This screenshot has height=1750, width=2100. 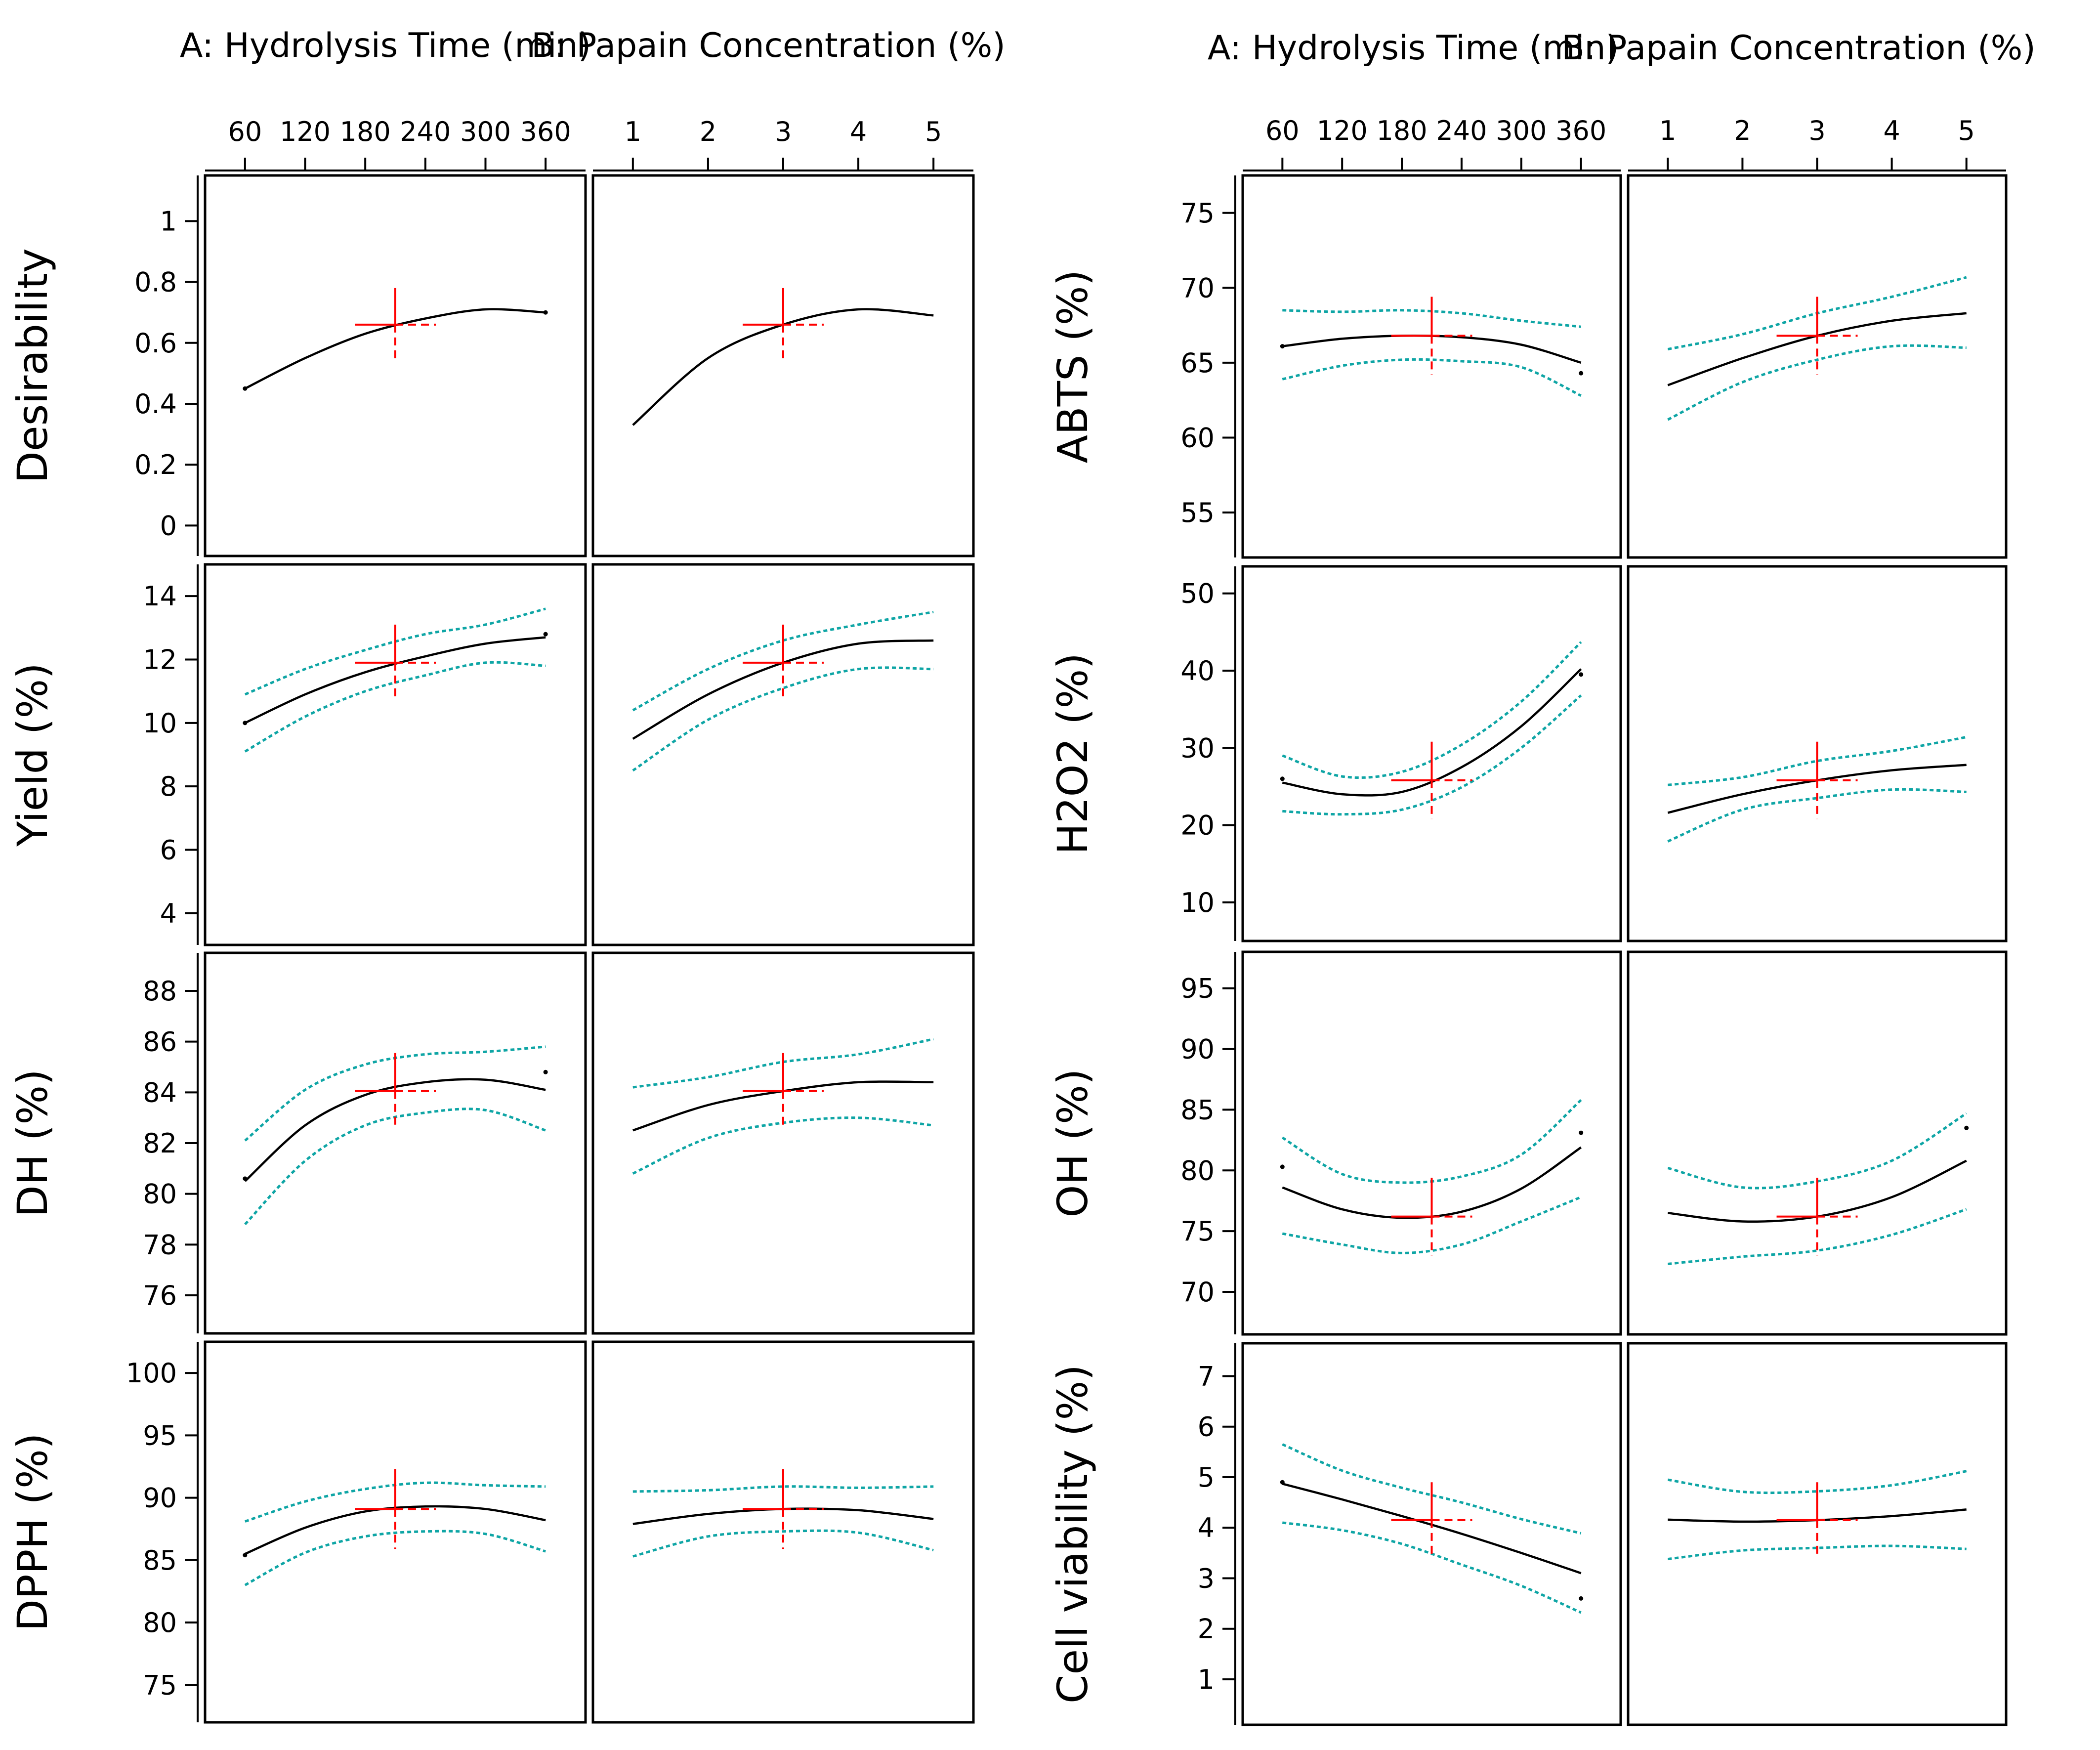 What do you see at coordinates (160, 1436) in the screenshot?
I see `dpph-y-tick-label: 95` at bounding box center [160, 1436].